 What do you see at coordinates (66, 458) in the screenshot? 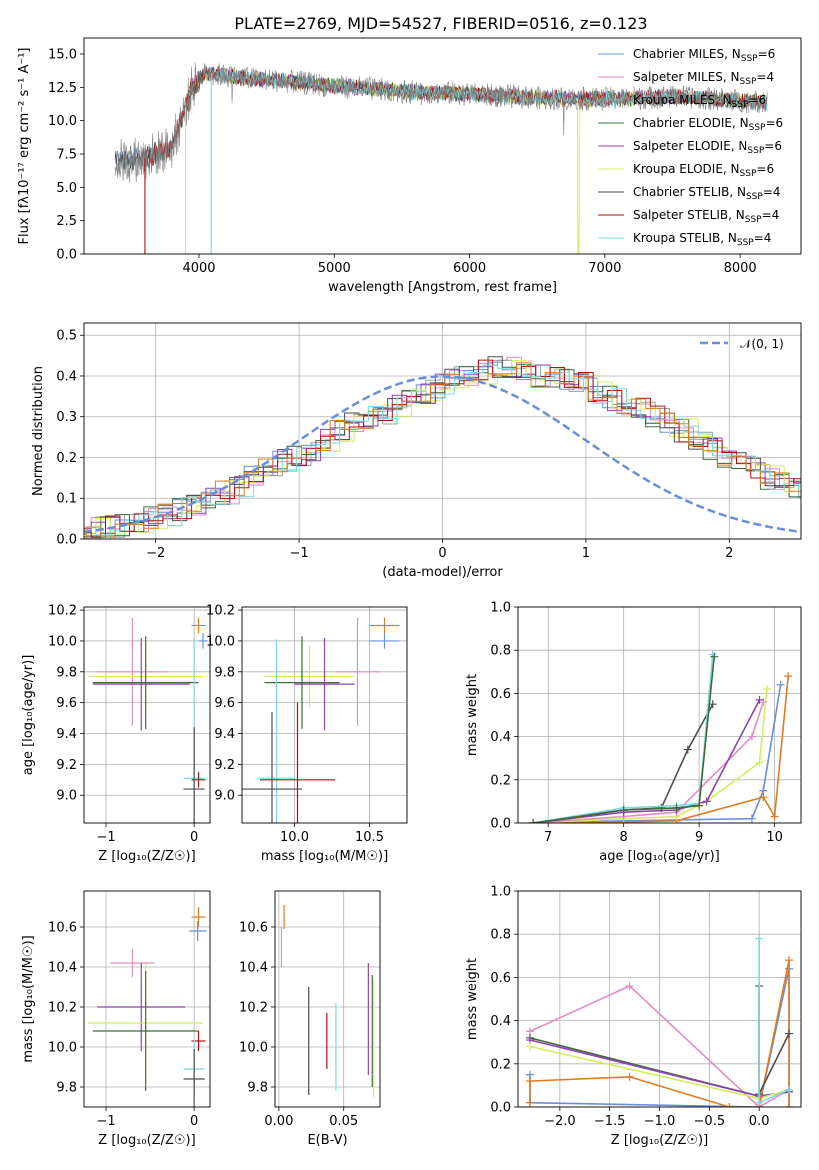
I see `y-tick-label: 0.2` at bounding box center [66, 458].